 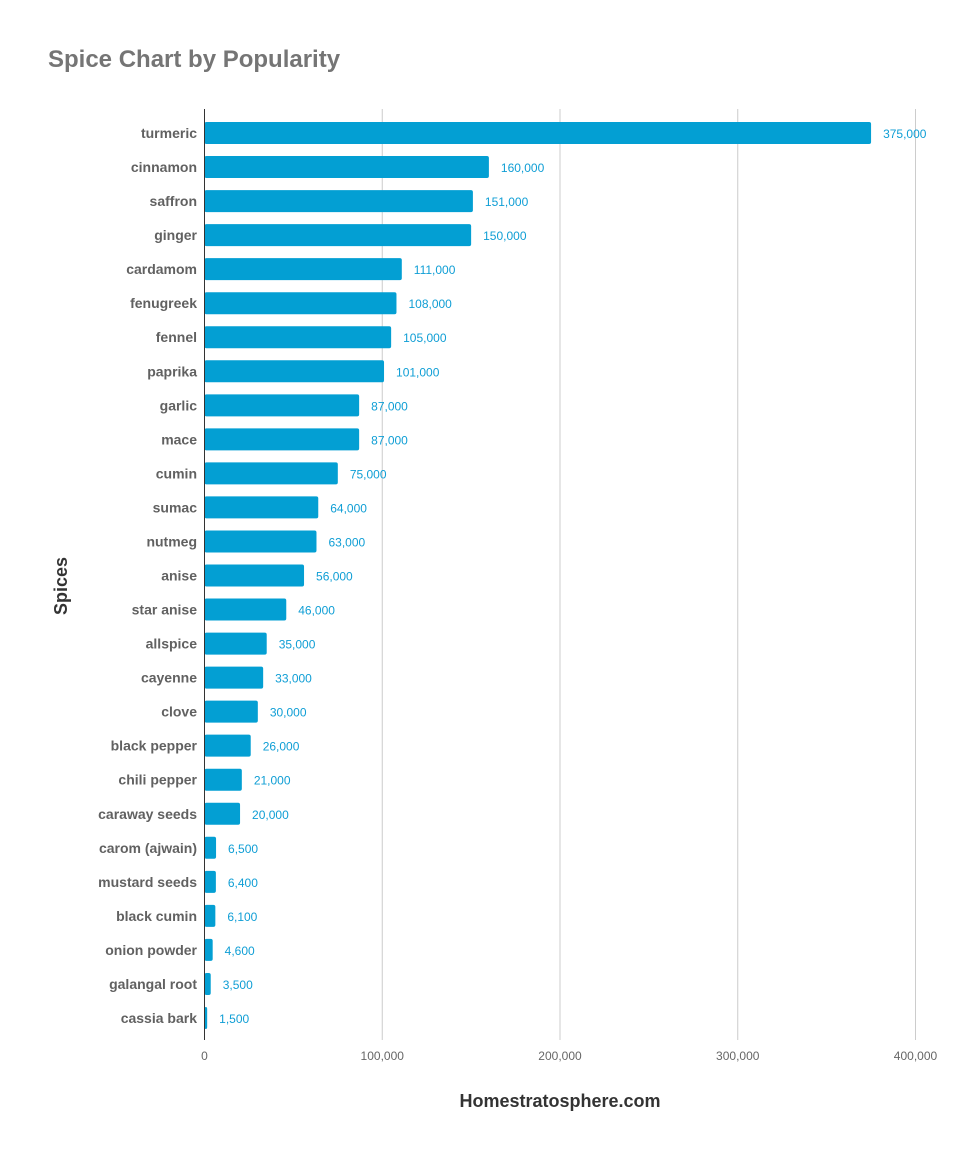 I want to click on value-label: 20,000, so click(x=270, y=815).